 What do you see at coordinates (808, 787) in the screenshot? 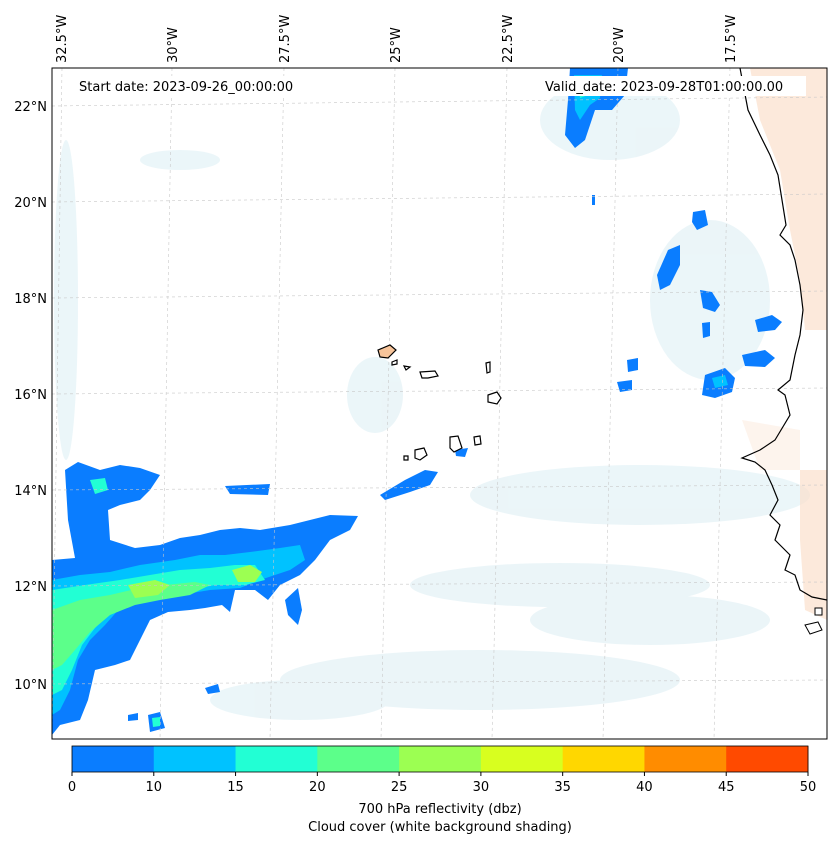
I see `colorbar-tick-label: 50` at bounding box center [808, 787].